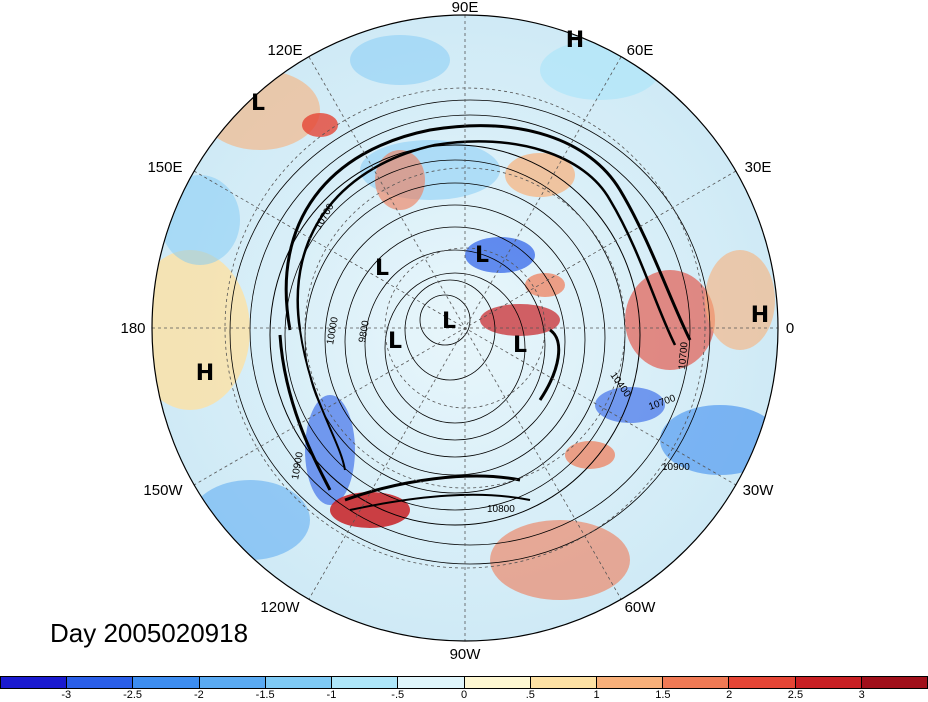  Describe the element at coordinates (641, 607) in the screenshot. I see `lon-label-60w: 60W` at that location.